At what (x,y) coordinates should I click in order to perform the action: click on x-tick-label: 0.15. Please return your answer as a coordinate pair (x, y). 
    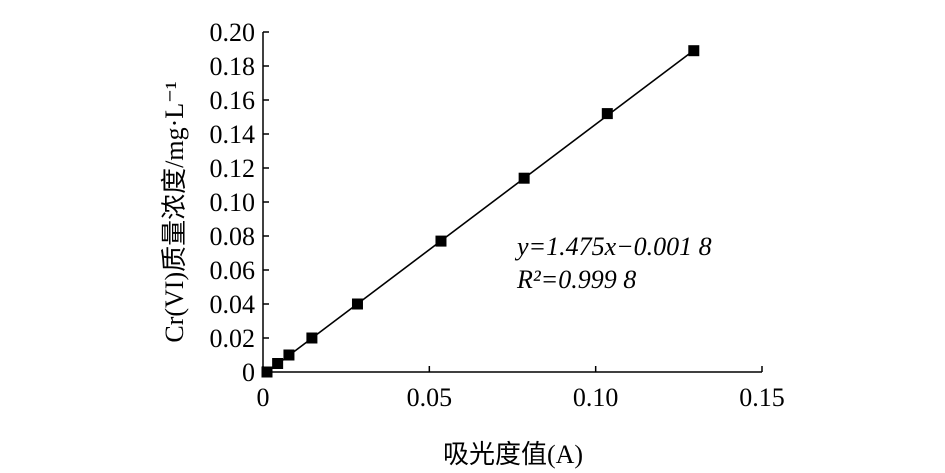
    Looking at the image, I should click on (762, 397).